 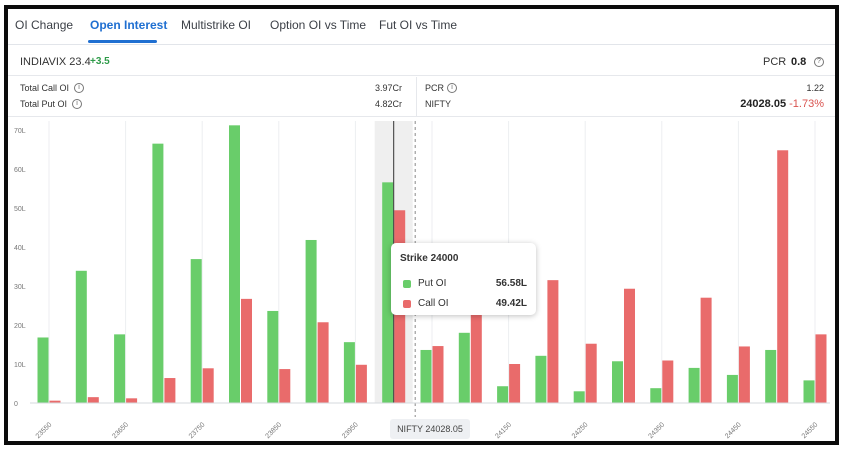 What do you see at coordinates (407, 304) in the screenshot?
I see `call-legend-swatch` at bounding box center [407, 304].